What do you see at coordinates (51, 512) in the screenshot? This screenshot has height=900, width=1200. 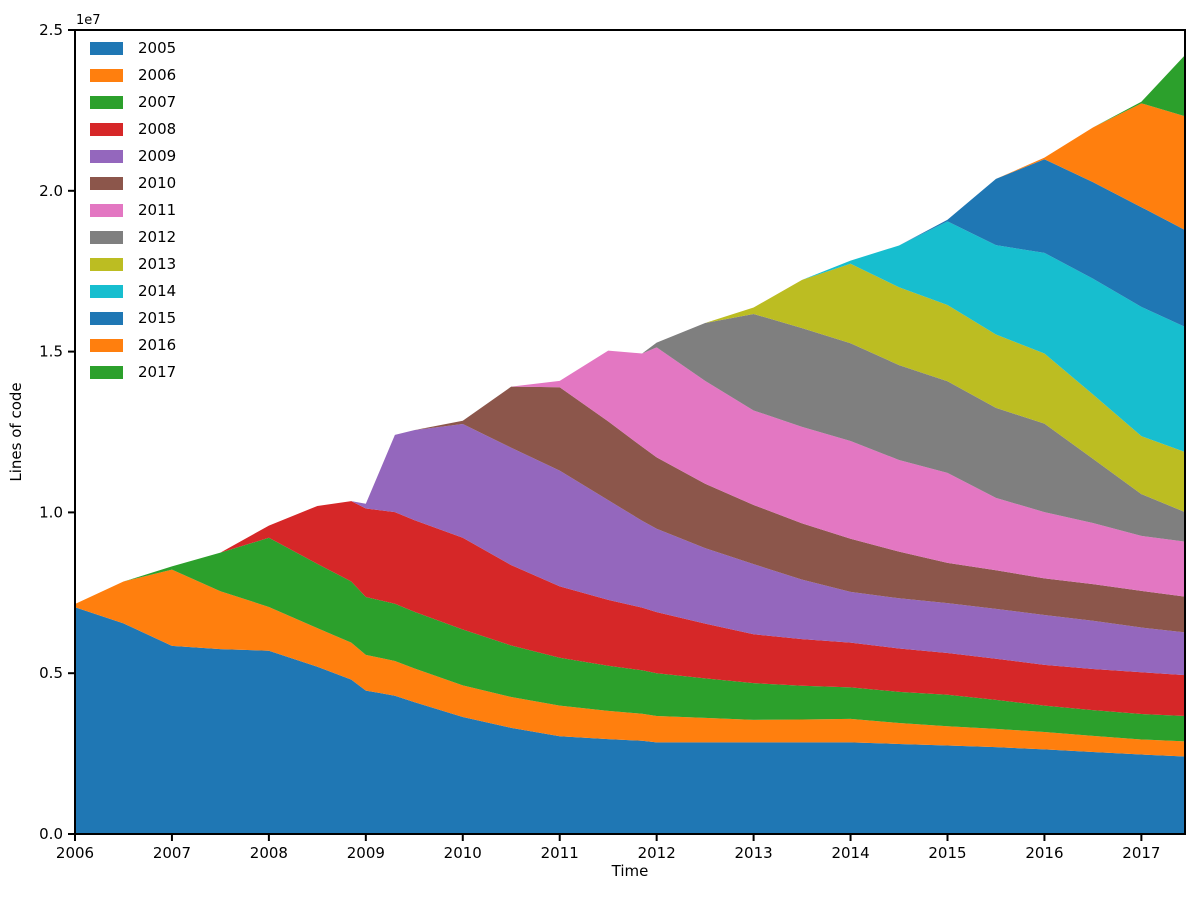 I see `y-tick-label: 1.0` at bounding box center [51, 512].